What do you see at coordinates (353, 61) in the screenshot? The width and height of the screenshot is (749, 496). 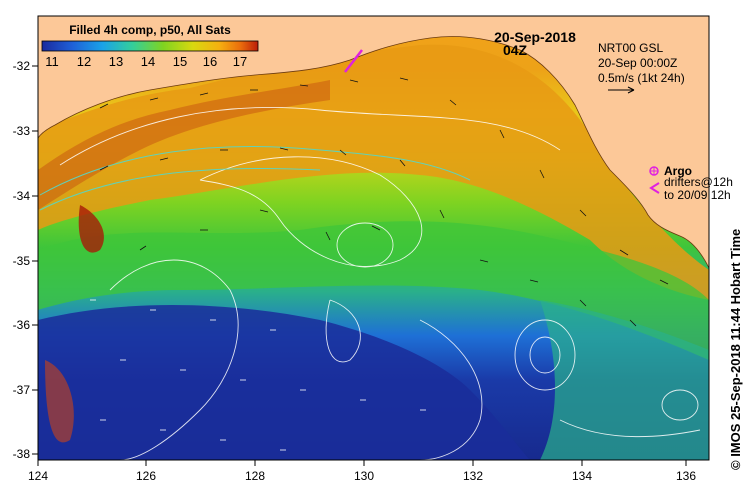 I see `drifter-track` at bounding box center [353, 61].